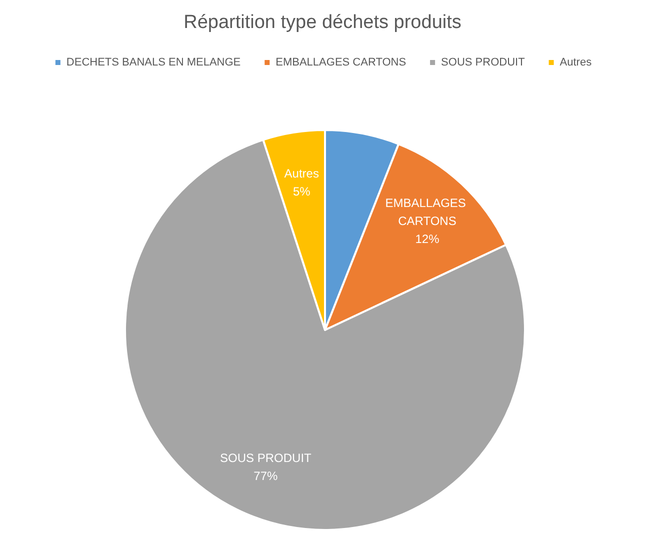 The image size is (645, 539). Describe the element at coordinates (266, 458) in the screenshot. I see `slice-label: SOUS PRODUIT` at that location.